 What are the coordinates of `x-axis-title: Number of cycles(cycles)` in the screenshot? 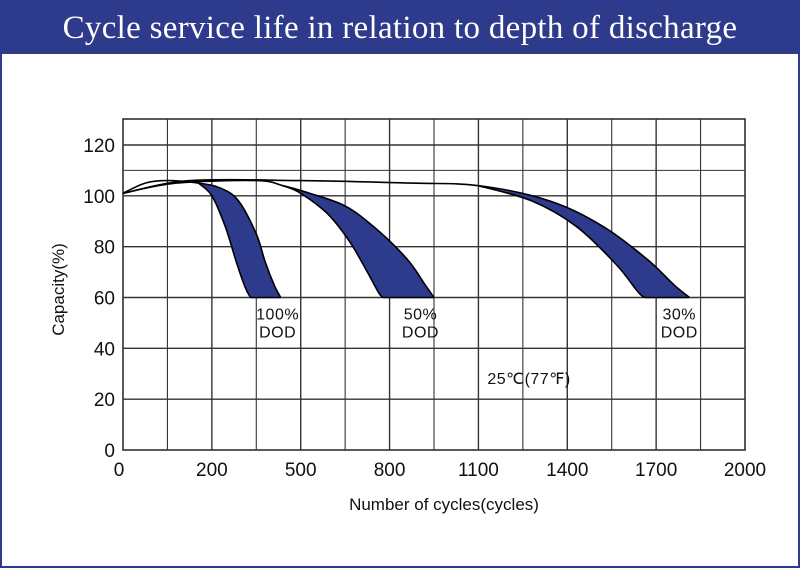 It's located at (444, 504).